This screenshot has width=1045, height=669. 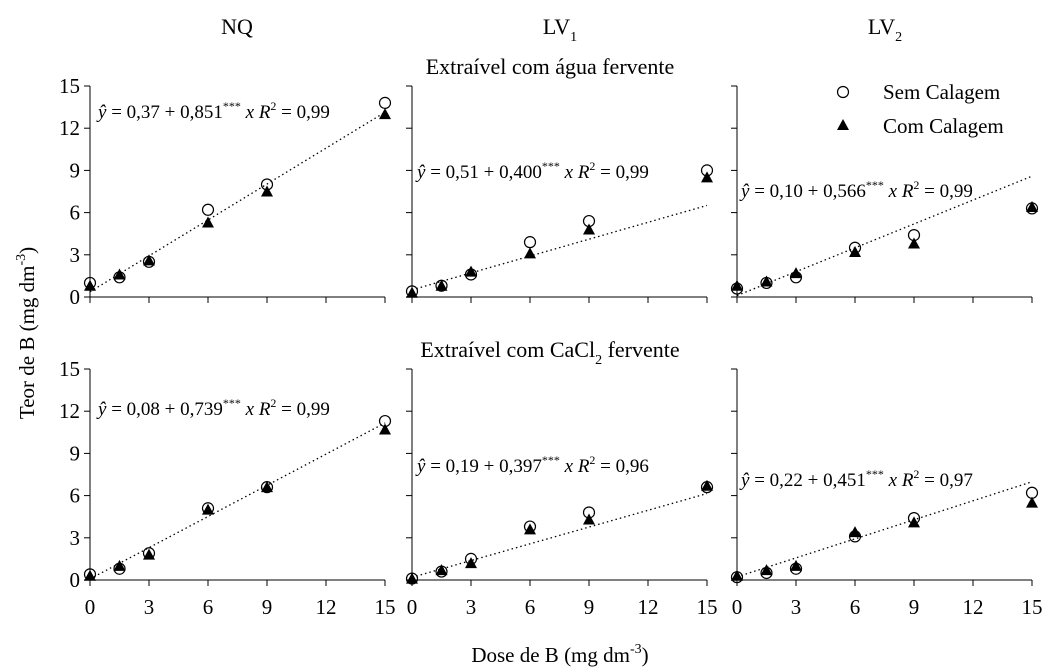 What do you see at coordinates (856, 190) in the screenshot?
I see `regression-equation: ŷ = 0,10 + 0,566*** x R2 = 0,99` at bounding box center [856, 190].